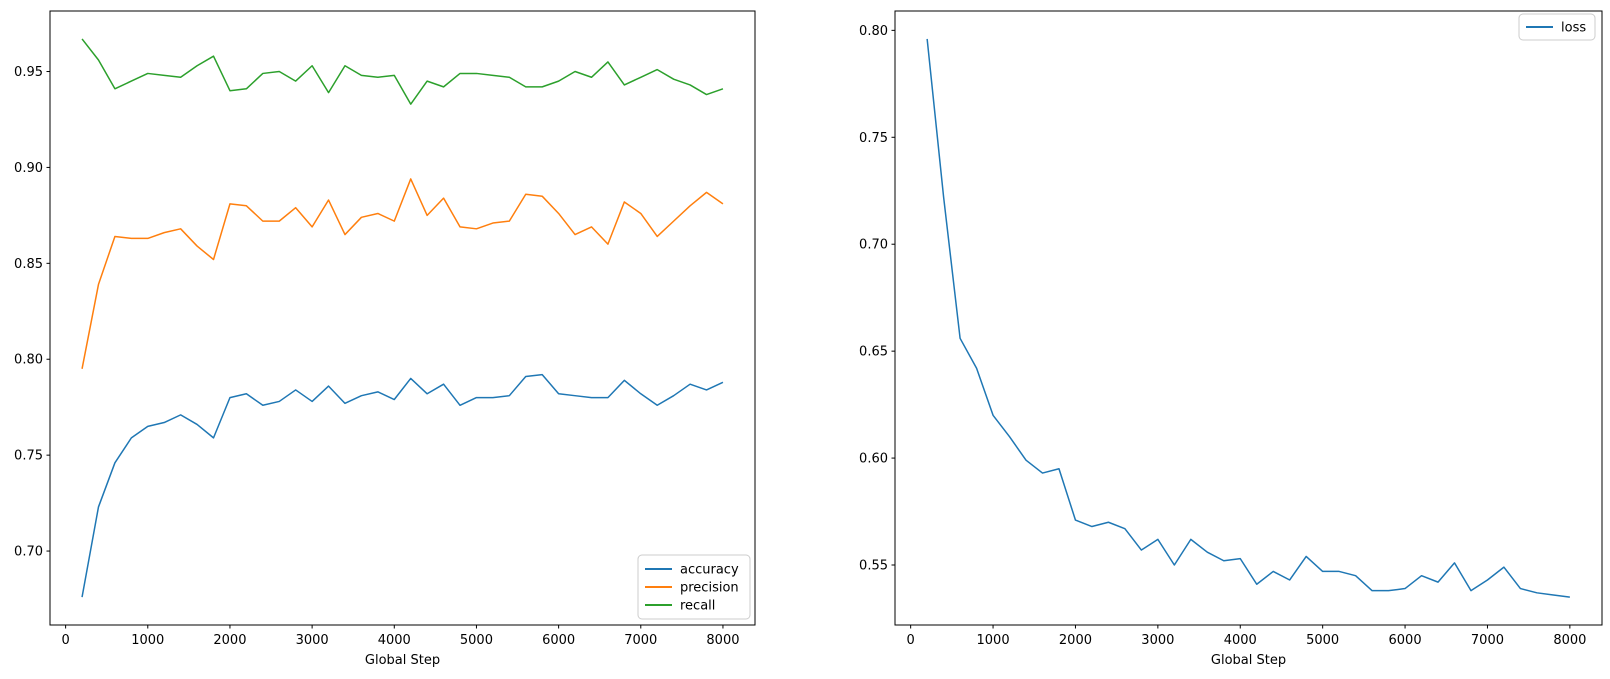  Describe the element at coordinates (28, 264) in the screenshot. I see `y-tick-label: 0.85` at that location.